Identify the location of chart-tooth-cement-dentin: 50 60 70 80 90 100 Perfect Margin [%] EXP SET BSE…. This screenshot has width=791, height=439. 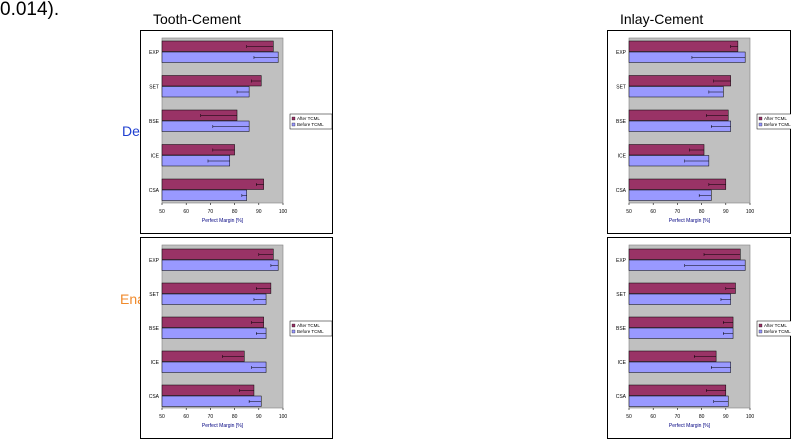
(236, 132).